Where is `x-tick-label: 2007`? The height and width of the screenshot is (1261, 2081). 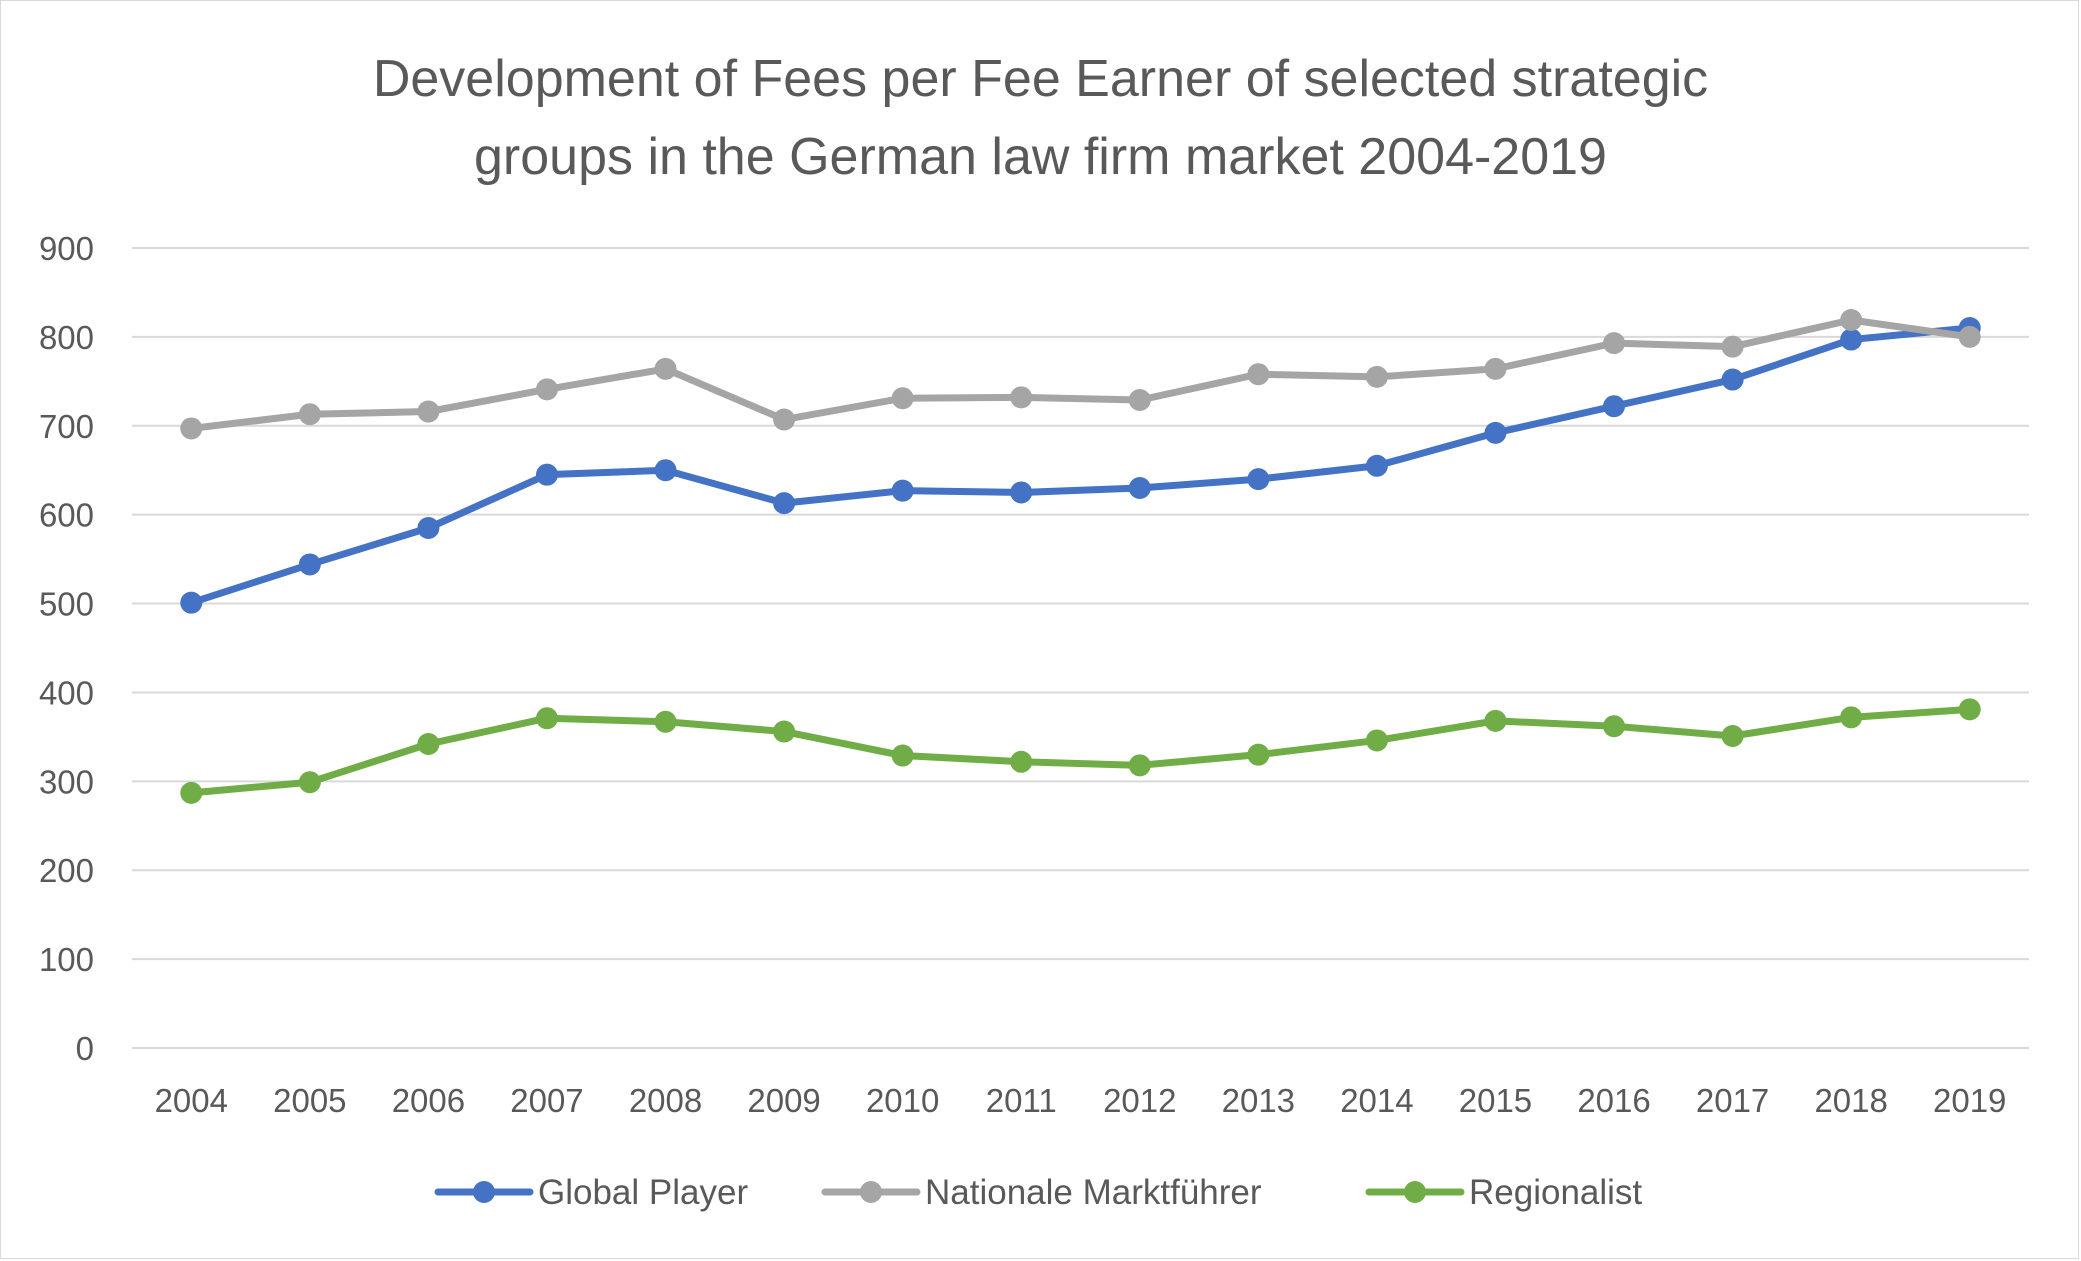
x-tick-label: 2007 is located at coordinates (546, 1100).